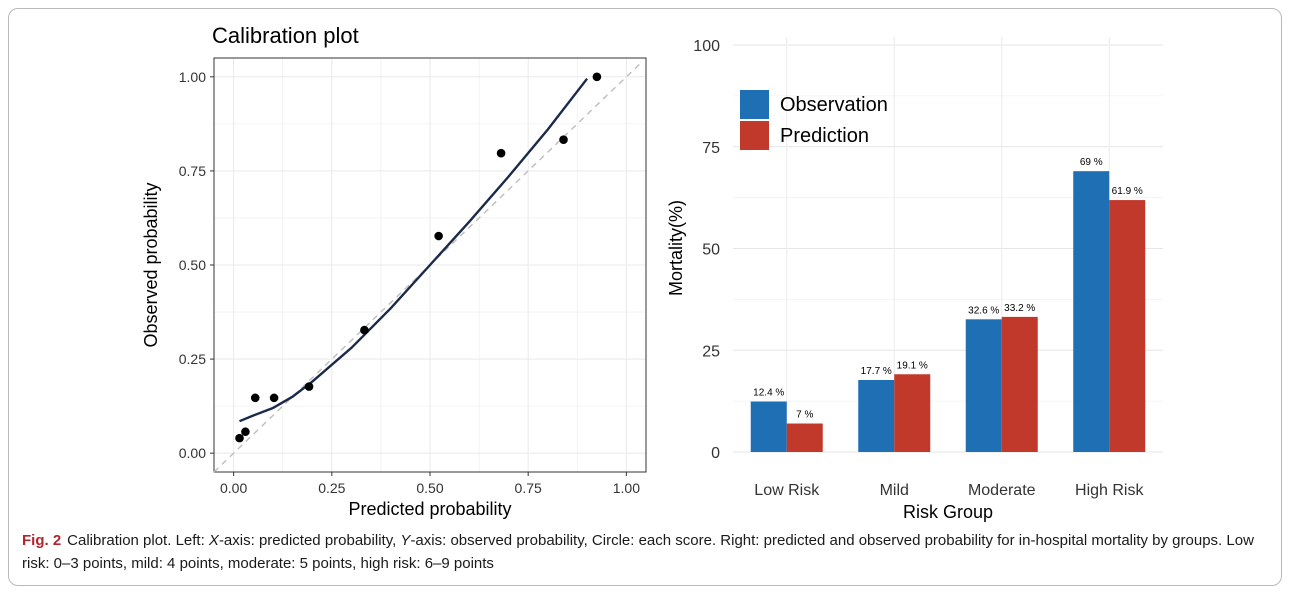 This screenshot has width=1292, height=595. Describe the element at coordinates (405, 540) in the screenshot. I see `caption-y-letter: Y` at that location.